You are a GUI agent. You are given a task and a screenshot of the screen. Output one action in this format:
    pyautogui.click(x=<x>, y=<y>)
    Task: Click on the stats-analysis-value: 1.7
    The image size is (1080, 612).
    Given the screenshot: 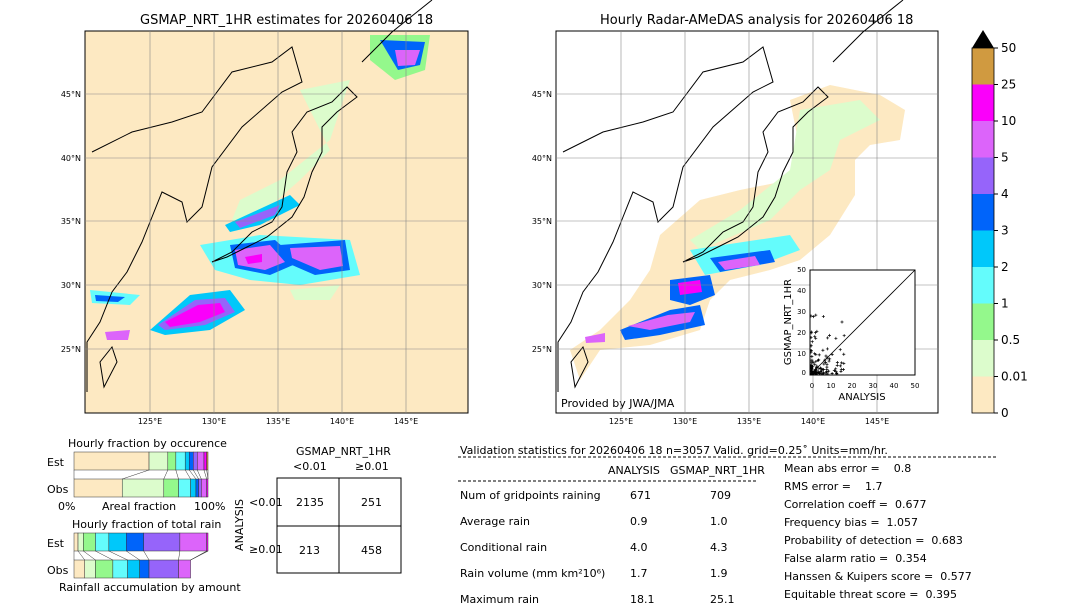 What is the action you would take?
    pyautogui.click(x=639, y=573)
    